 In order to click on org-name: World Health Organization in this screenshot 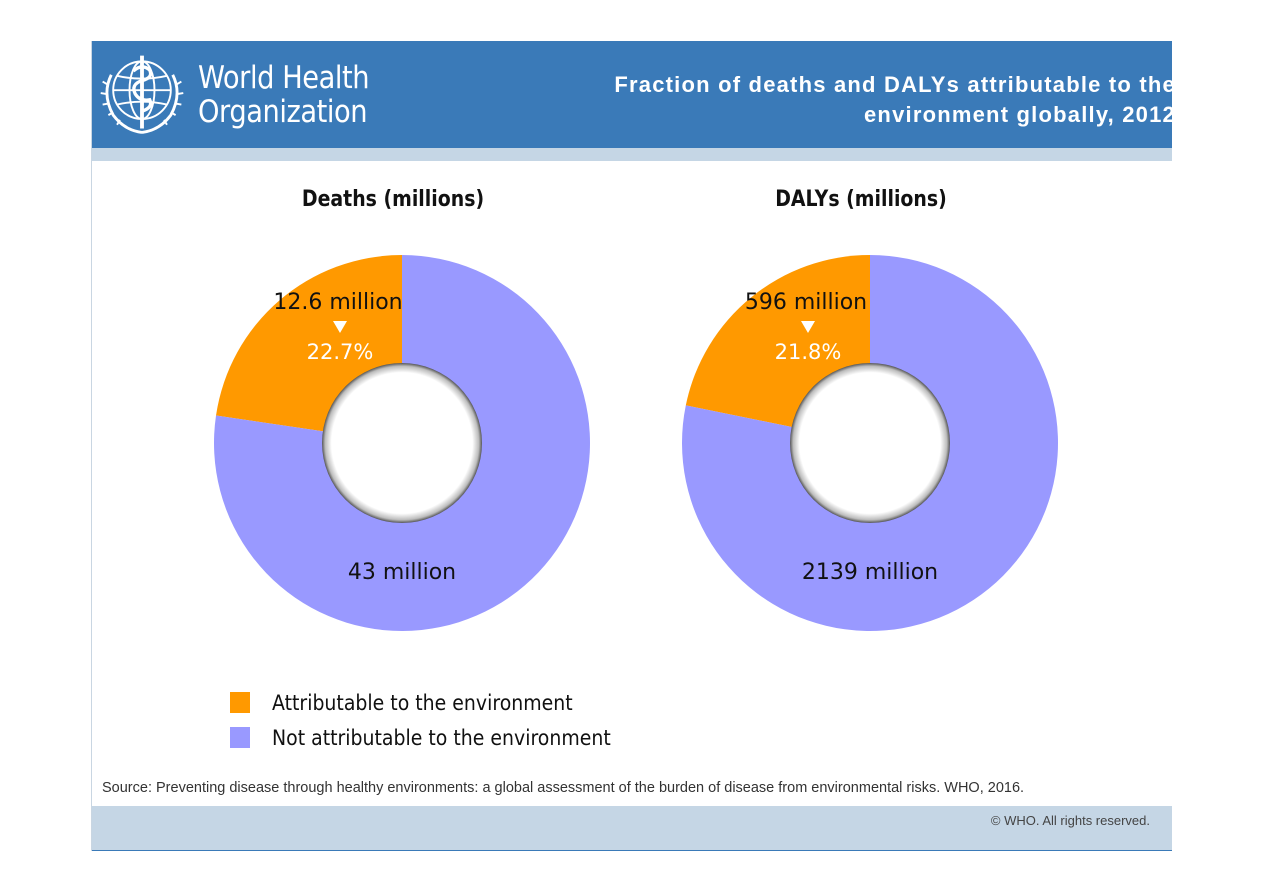, I will do `click(284, 95)`.